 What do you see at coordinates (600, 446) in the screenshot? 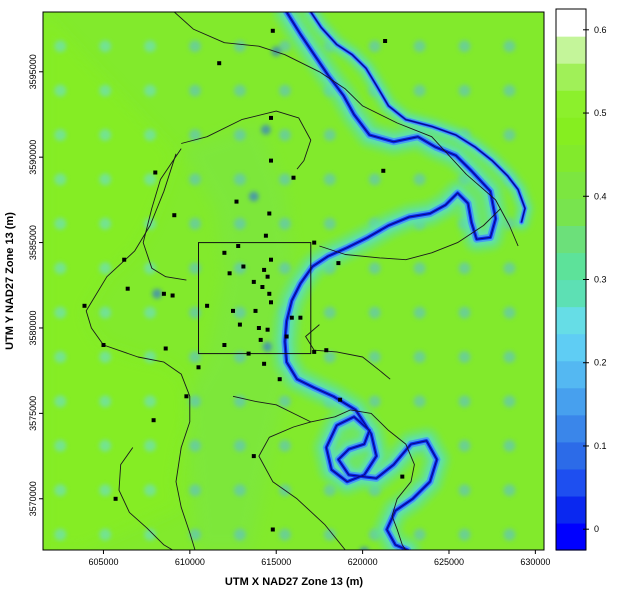
I see `colorbar-tick-label: 0.1` at bounding box center [600, 446].